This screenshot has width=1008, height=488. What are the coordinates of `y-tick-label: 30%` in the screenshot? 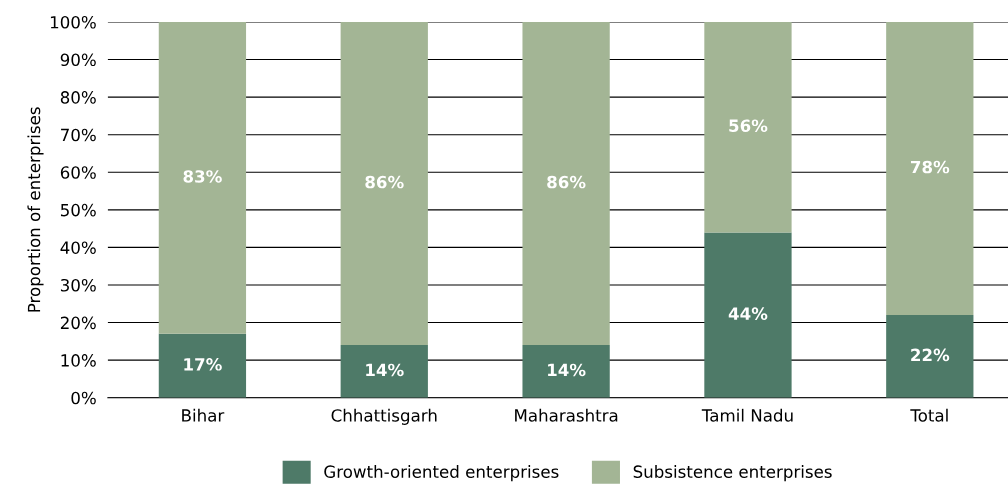 It's located at (78, 285).